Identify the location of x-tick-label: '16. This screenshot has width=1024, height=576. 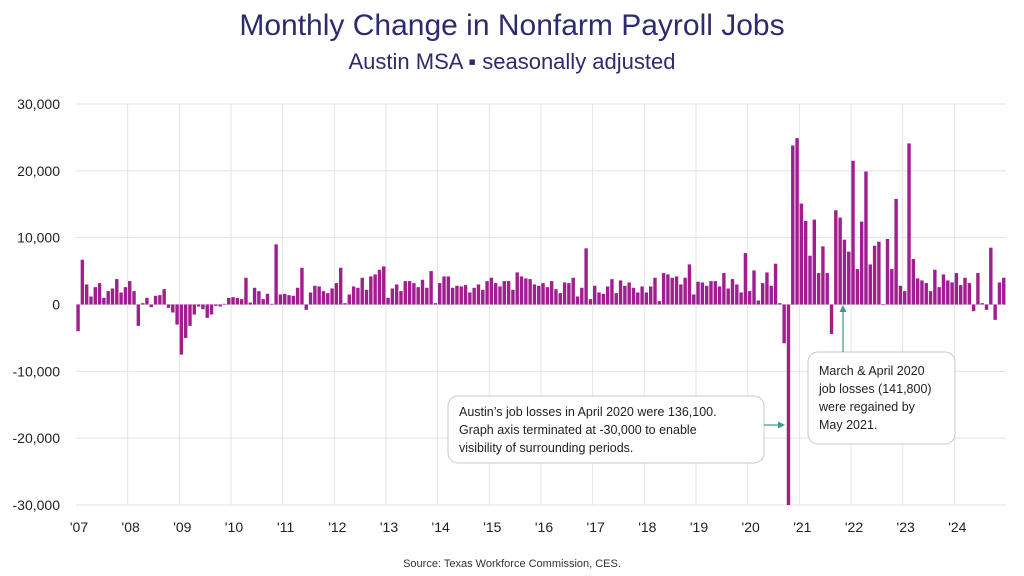
(544, 527).